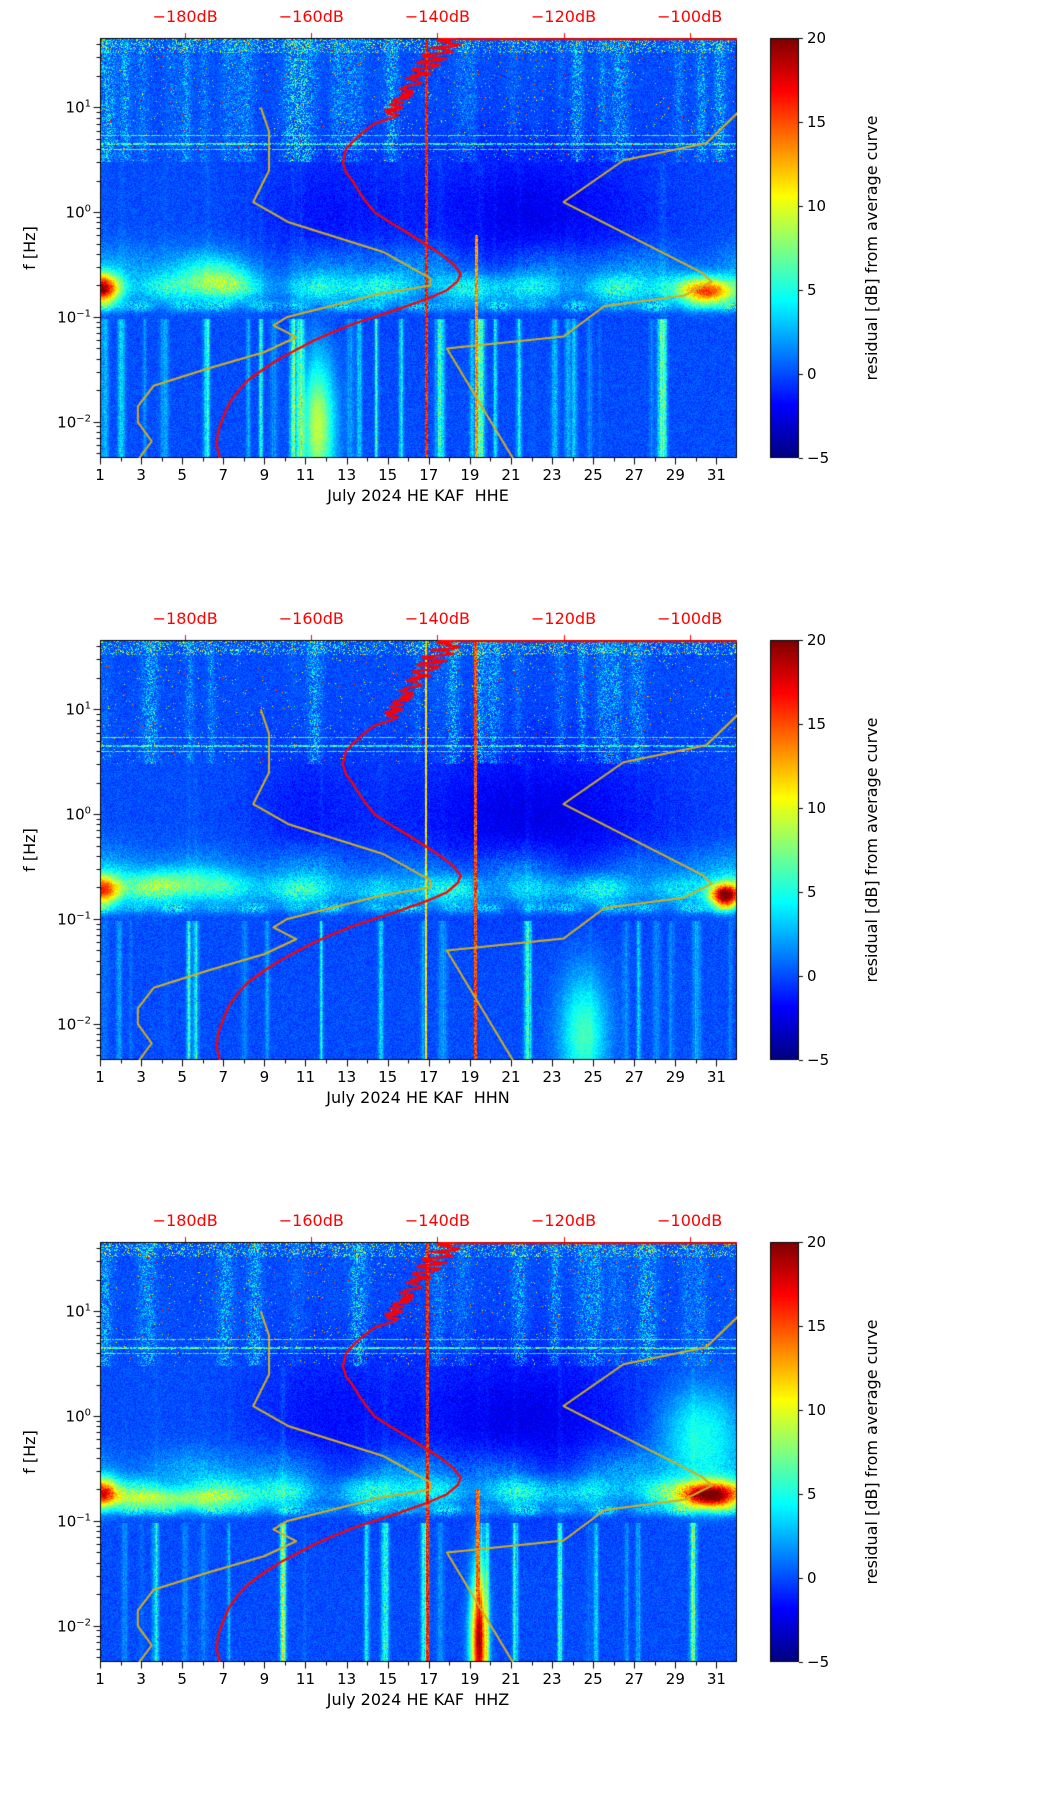 The image size is (1052, 1806). I want to click on x-axis-label: July 2024 HE KAF HHZ, so click(418, 1699).